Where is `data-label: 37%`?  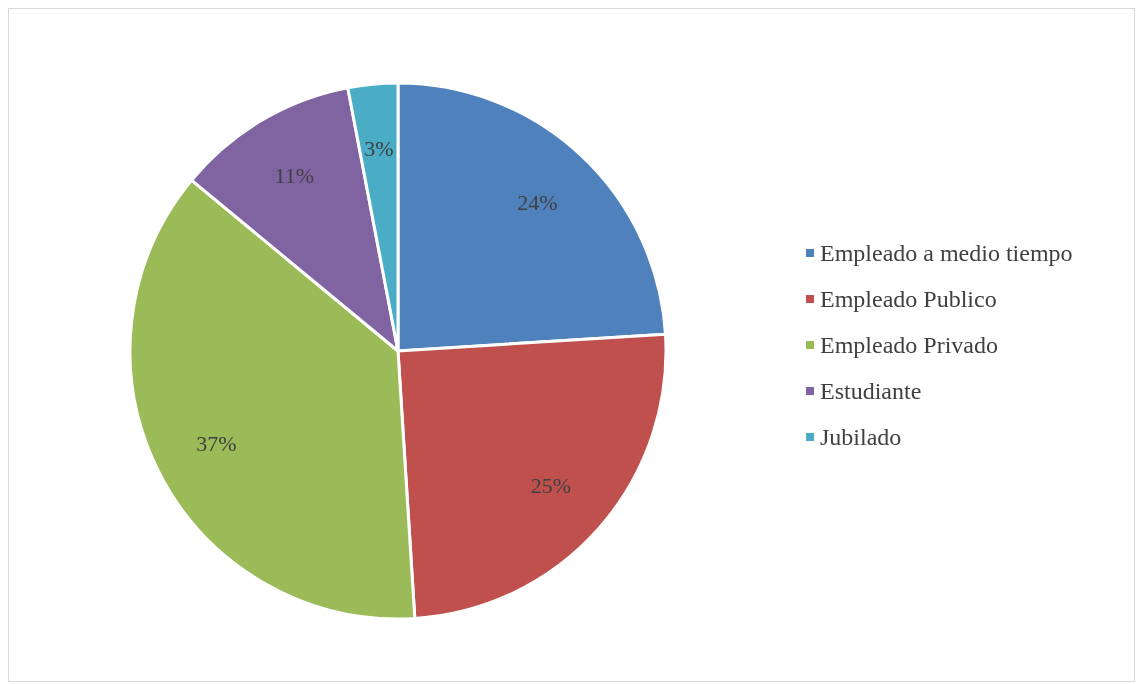
data-label: 37% is located at coordinates (216, 443).